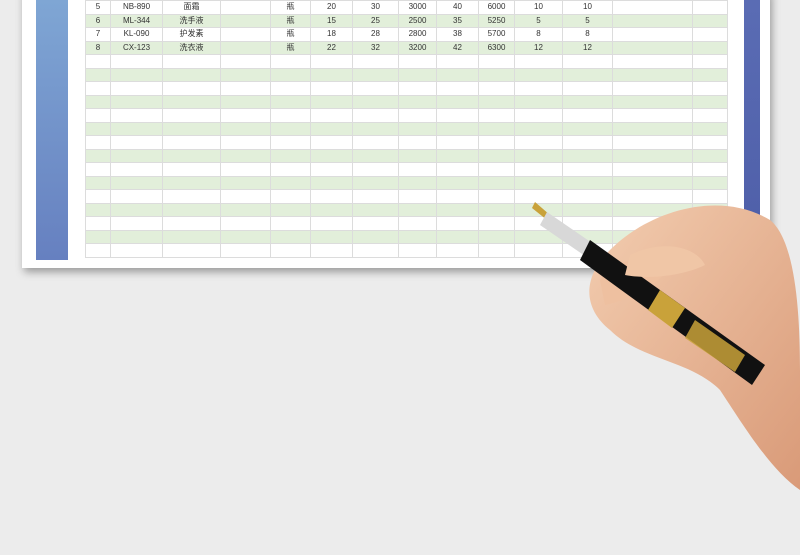 This screenshot has width=800, height=555. I want to click on table-cell: 10, so click(538, 7).